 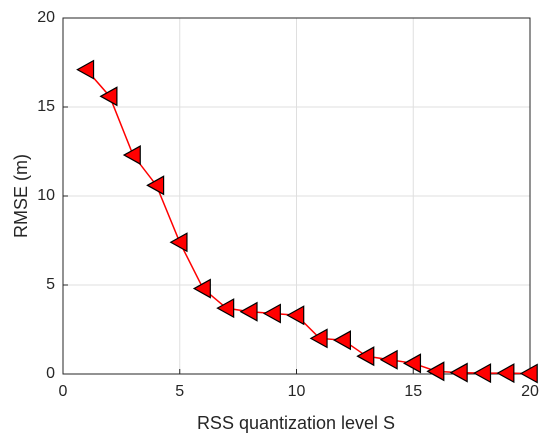 What do you see at coordinates (50, 284) in the screenshot?
I see `y-tick-label: 5` at bounding box center [50, 284].